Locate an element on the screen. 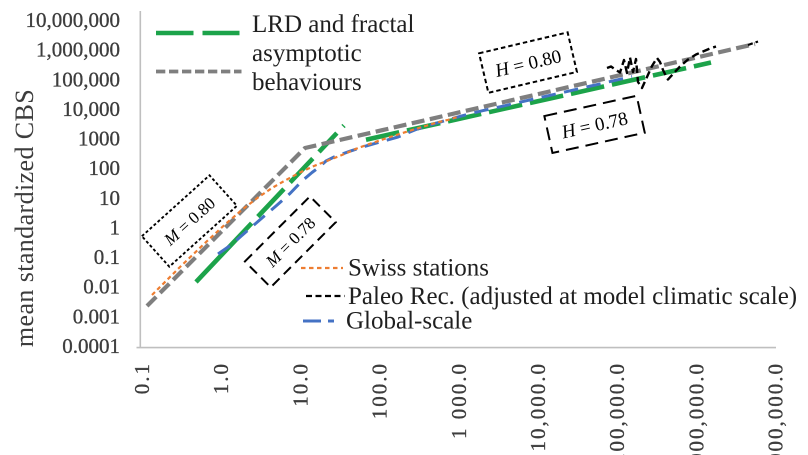 The image size is (808, 455). svg-text: 0.001 is located at coordinates (96, 316).